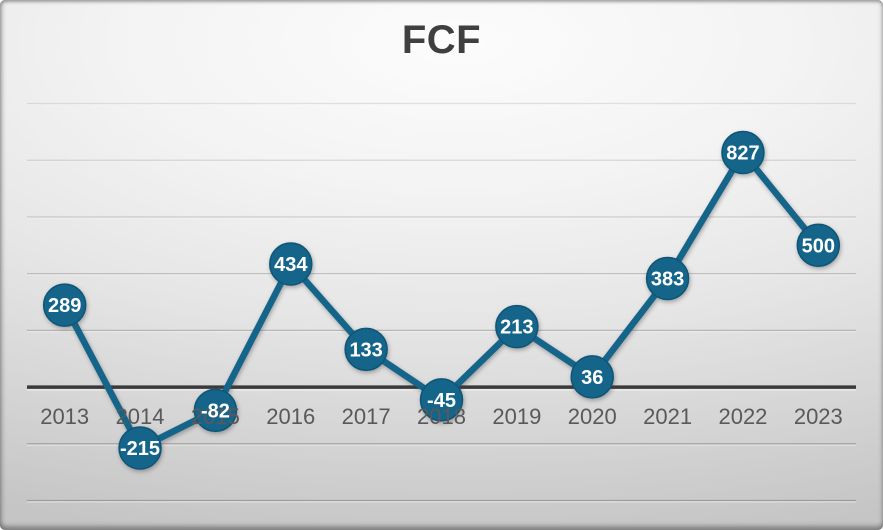  Describe the element at coordinates (140, 416) in the screenshot. I see `x-axis-label-2014: 2014` at that location.